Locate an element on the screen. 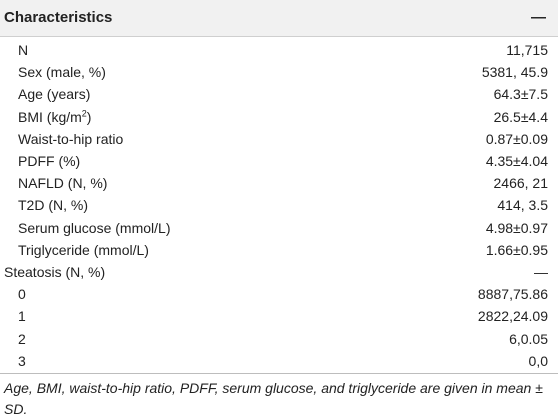  row-value: 0.87±0.09 is located at coordinates (516, 138).